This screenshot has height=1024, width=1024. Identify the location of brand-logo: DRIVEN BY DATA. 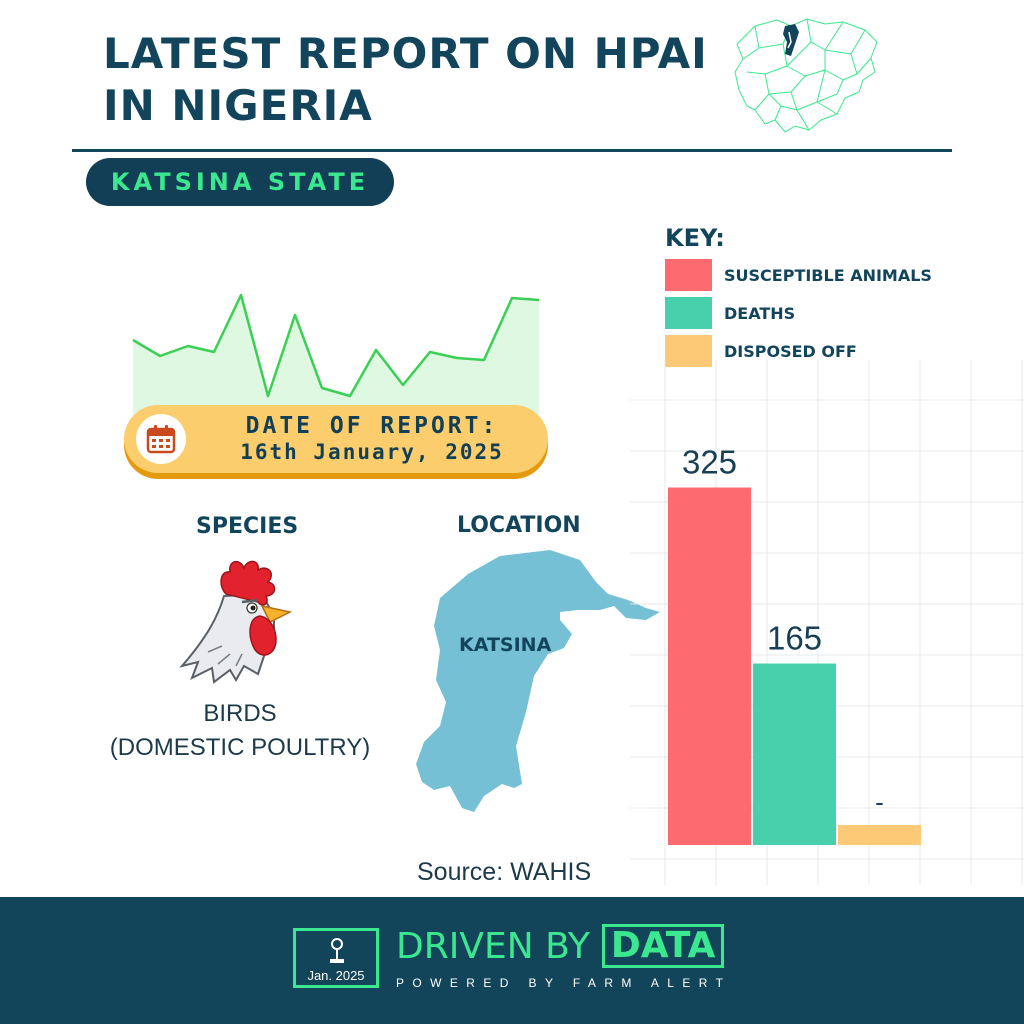
(560, 946).